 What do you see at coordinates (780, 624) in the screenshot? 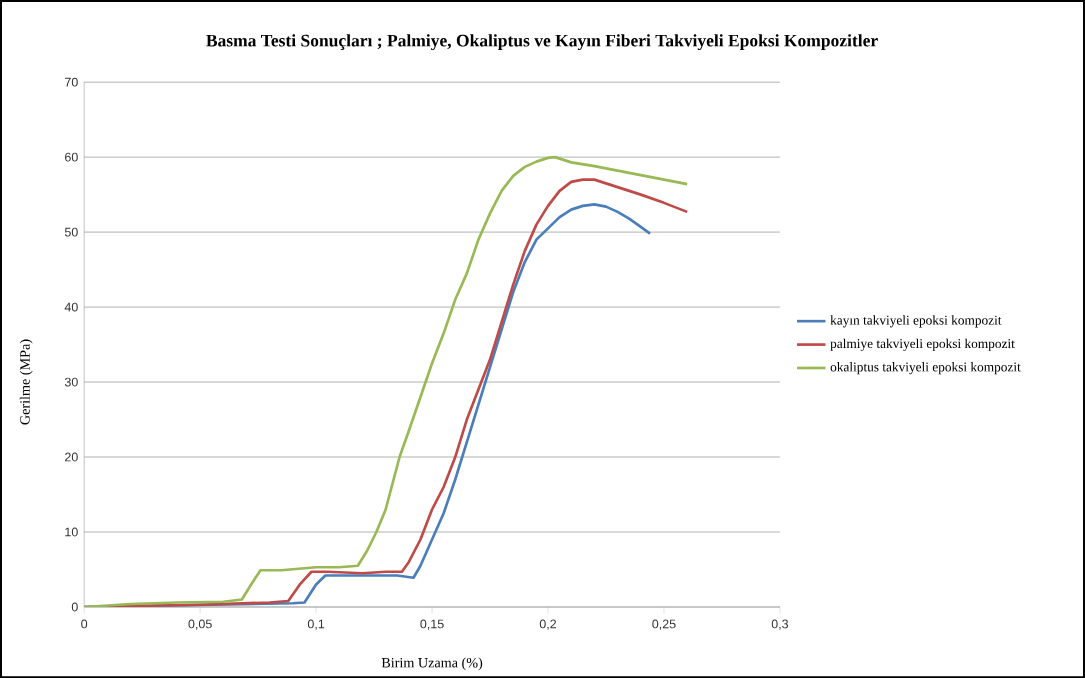
I see `x-tick-label: 0,3` at bounding box center [780, 624].